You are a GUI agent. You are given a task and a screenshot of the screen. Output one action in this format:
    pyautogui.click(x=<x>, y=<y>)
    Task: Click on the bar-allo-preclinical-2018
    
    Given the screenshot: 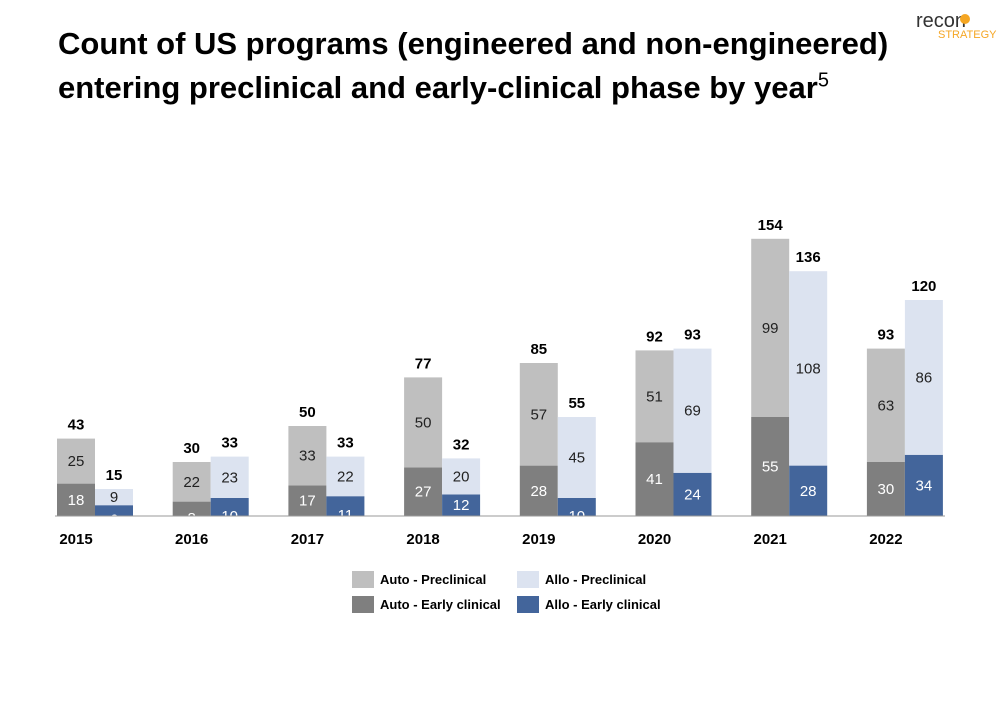 What is the action you would take?
    pyautogui.click(x=461, y=476)
    